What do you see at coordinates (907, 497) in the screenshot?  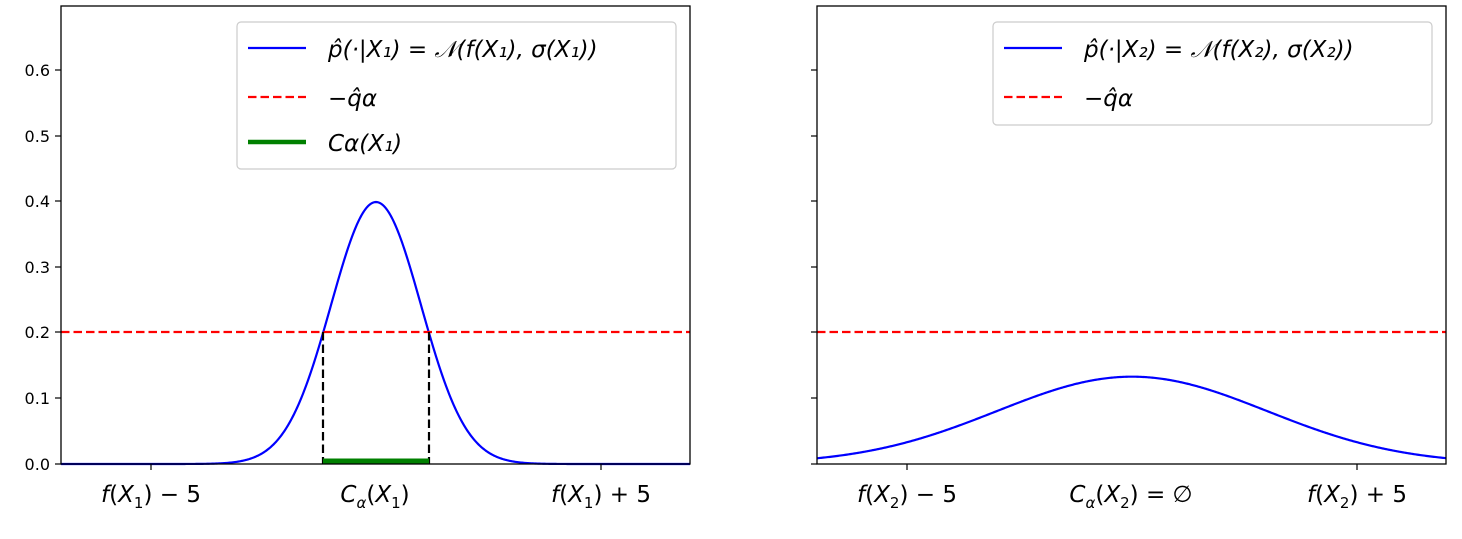 I see `x-tick-label-minus: f(X2) − 5` at bounding box center [907, 497].